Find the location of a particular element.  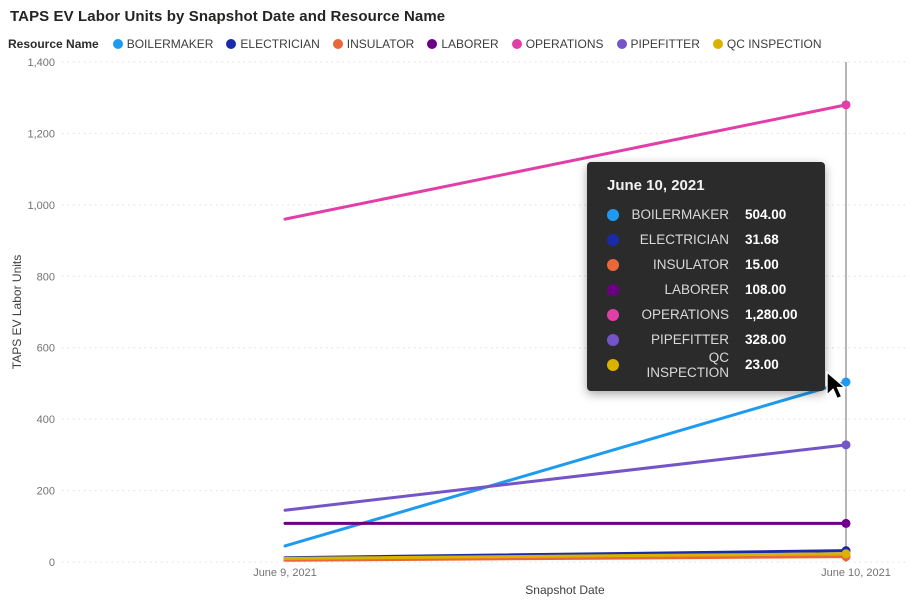

tooltip-row: INSULATOR 15.00 is located at coordinates (707, 264).